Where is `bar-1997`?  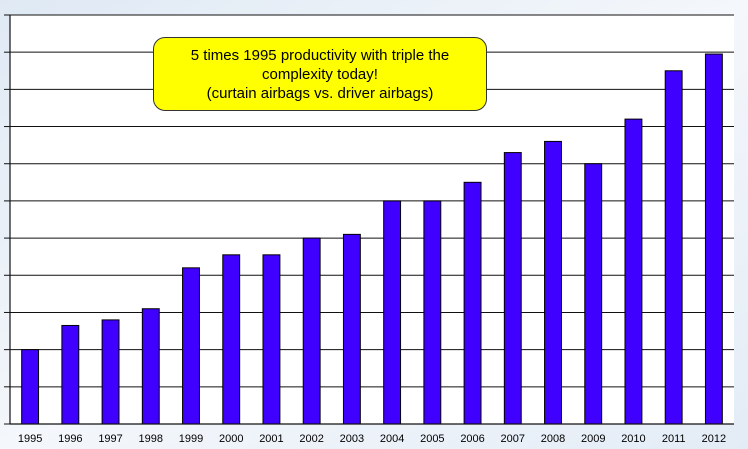
bar-1997 is located at coordinates (110, 372).